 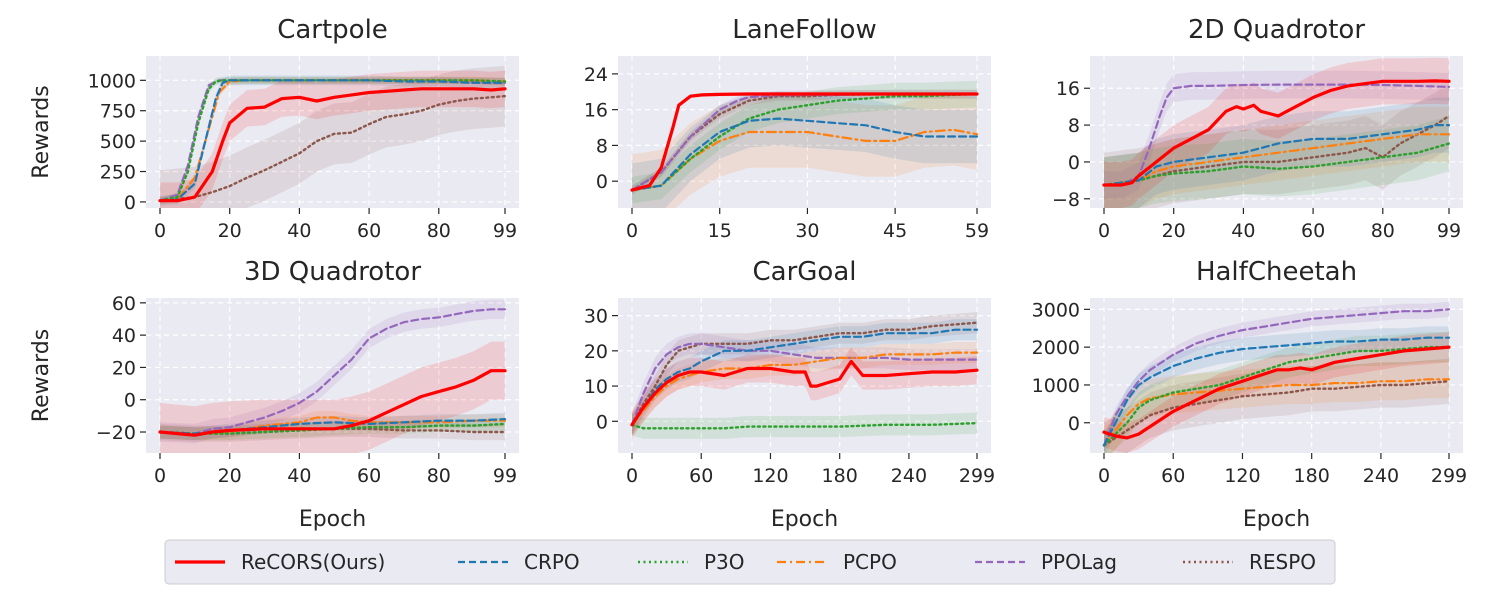 I want to click on chart-title: HalfCheetah, so click(x=1276, y=272).